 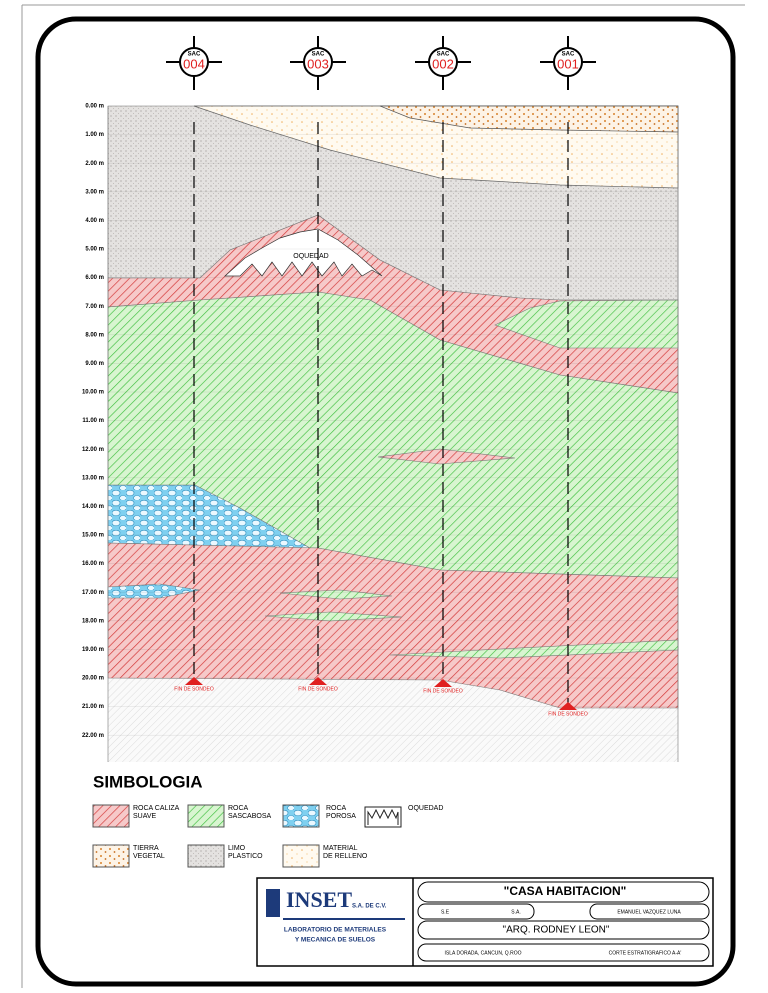 I want to click on block-border, so click(x=485, y=922).